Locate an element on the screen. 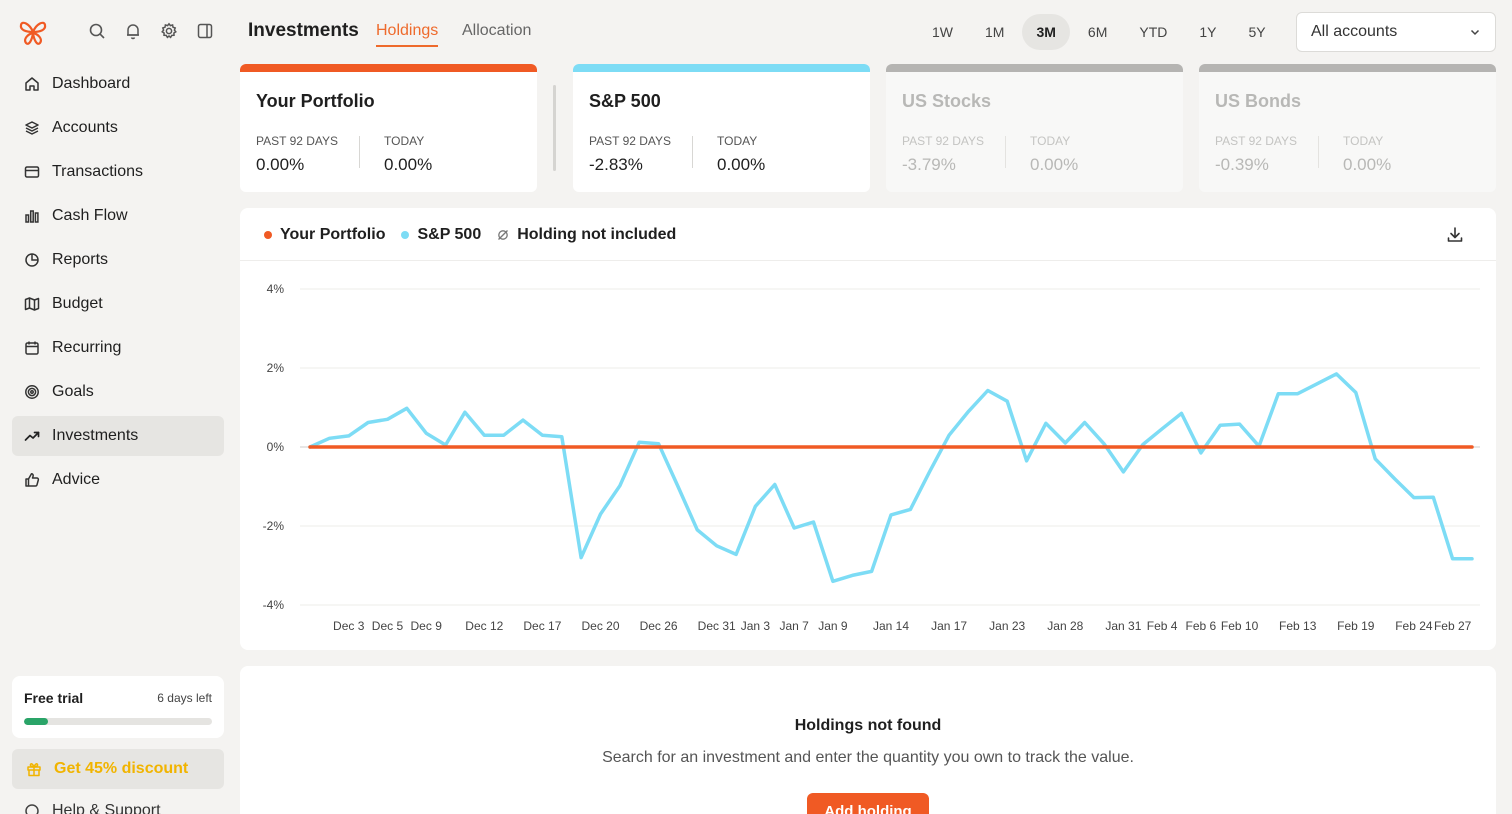 This screenshot has width=1512, height=814. sidebar-item-recurring: Recurring is located at coordinates (118, 348).